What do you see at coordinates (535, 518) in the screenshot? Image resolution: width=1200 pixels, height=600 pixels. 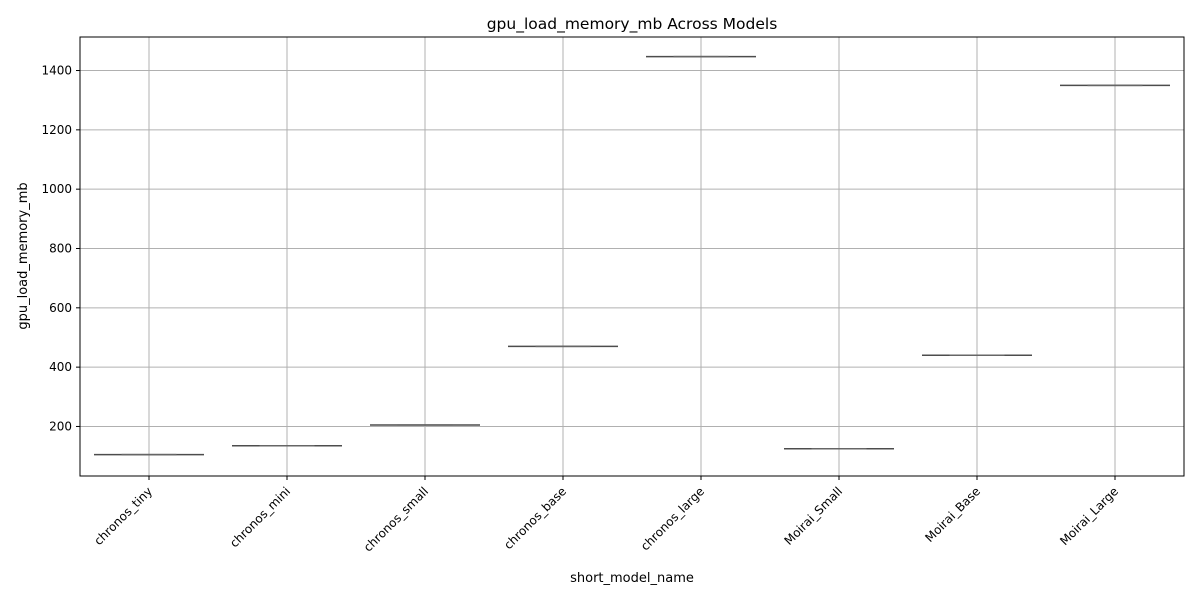 I see `x-tick-label: chronos_base` at bounding box center [535, 518].